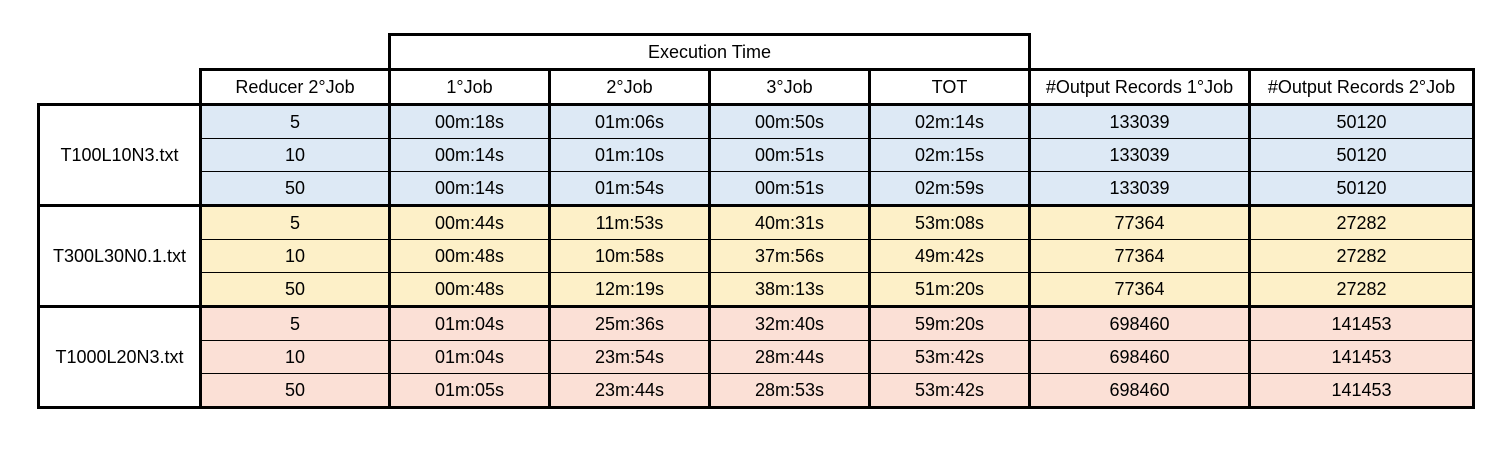 This screenshot has height=450, width=1506. Describe the element at coordinates (789, 290) in the screenshot. I see `job3-cell: 38m:13s` at that location.